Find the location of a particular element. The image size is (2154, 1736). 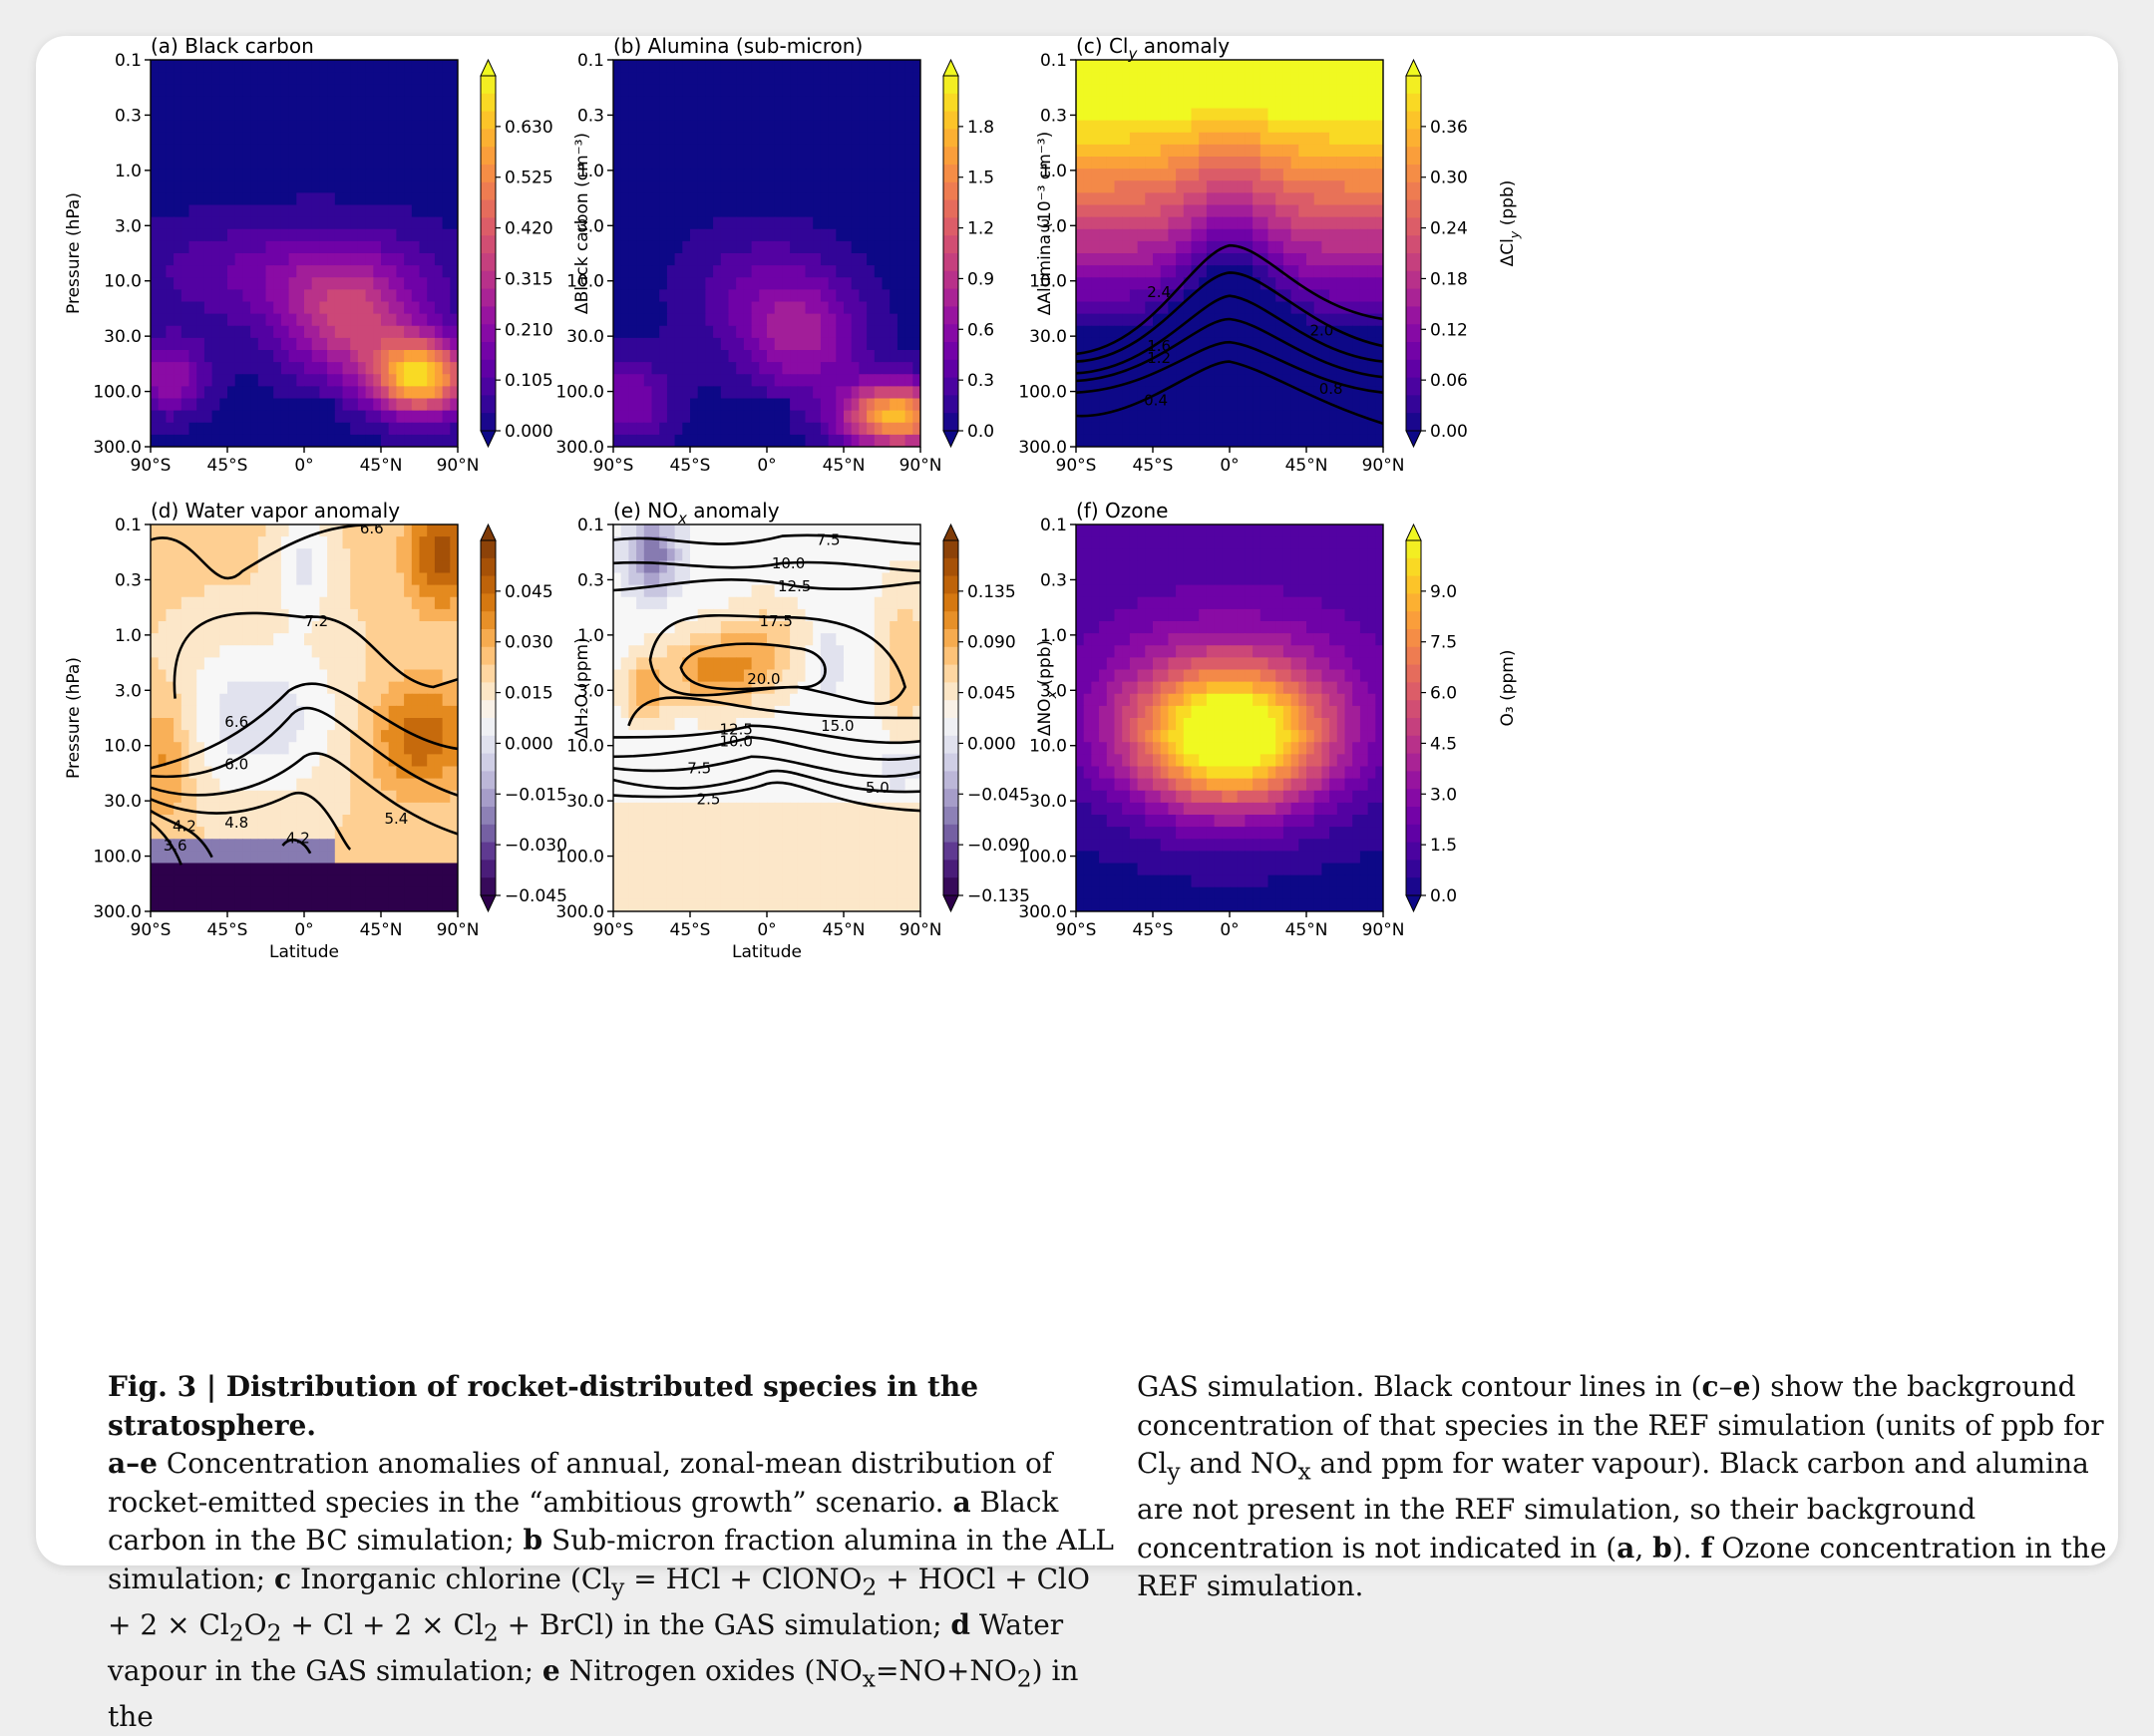

colorbar-tick-label: −0.015 is located at coordinates (536, 795).